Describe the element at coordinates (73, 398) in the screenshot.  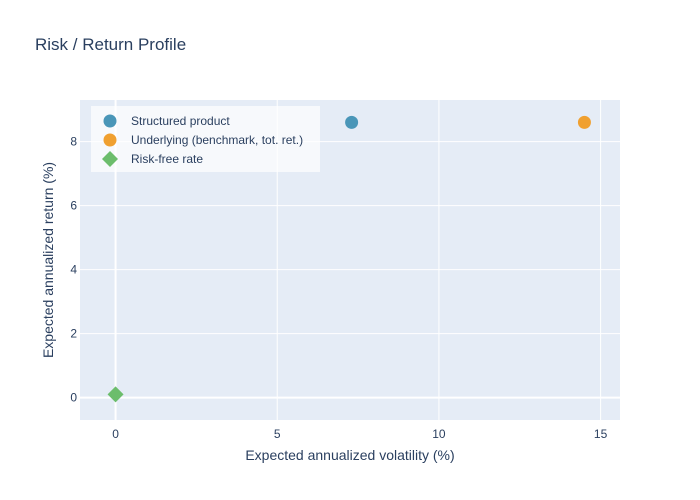
I see `y-tick-label: 0` at that location.